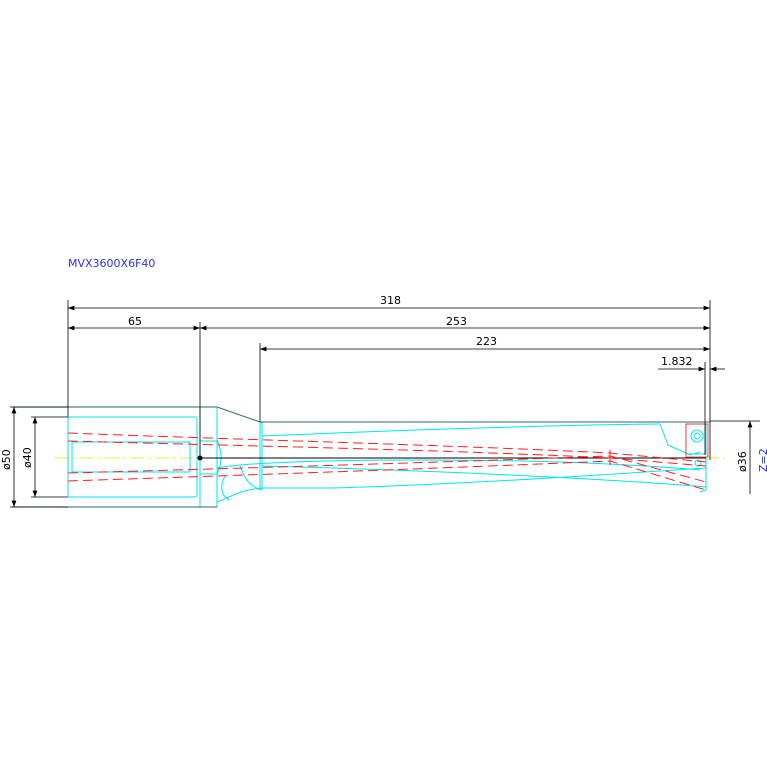  Describe the element at coordinates (762, 460) in the screenshot. I see `flute-count: Z=2` at that location.